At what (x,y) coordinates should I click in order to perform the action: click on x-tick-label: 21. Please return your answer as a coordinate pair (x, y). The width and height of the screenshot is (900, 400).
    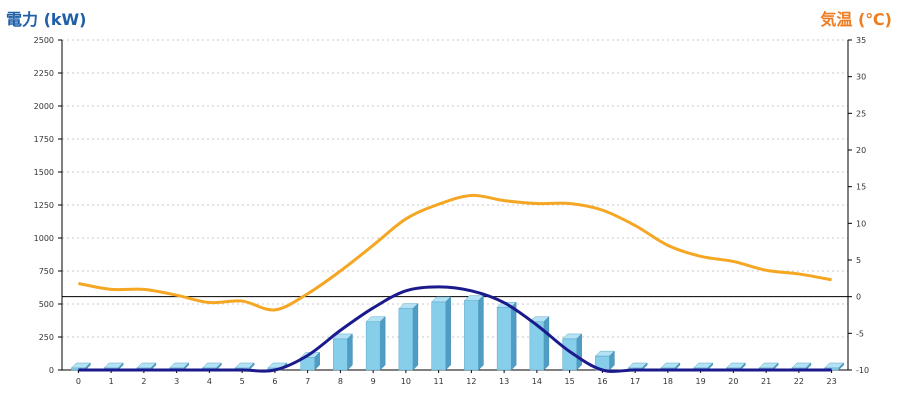
    Looking at the image, I should click on (766, 381).